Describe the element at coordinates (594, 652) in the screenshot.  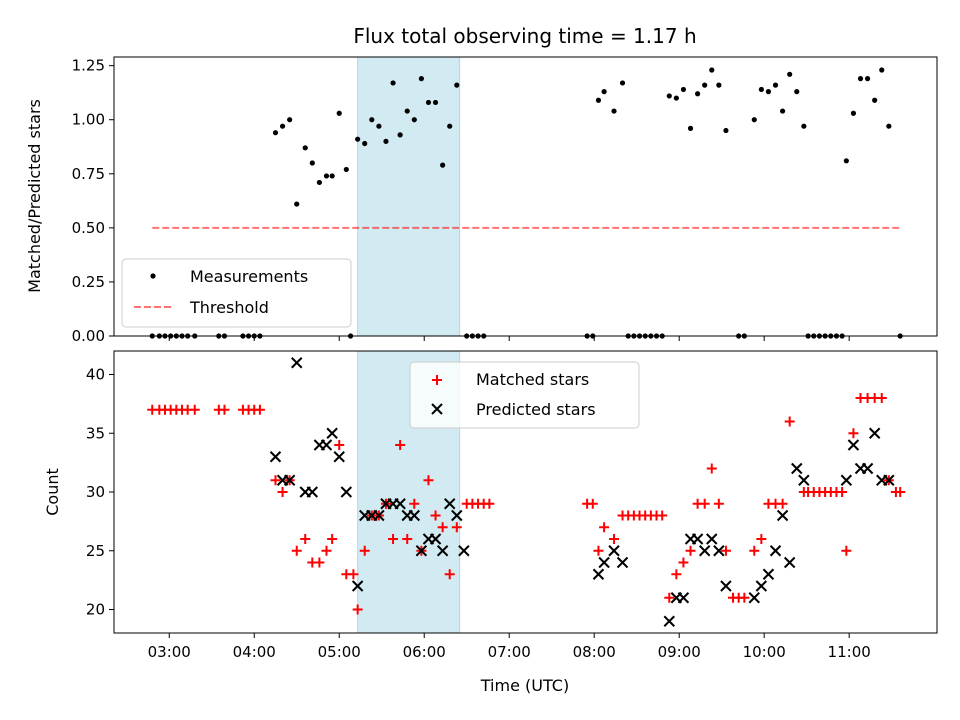
I see `x-tick-label: 08:00` at that location.